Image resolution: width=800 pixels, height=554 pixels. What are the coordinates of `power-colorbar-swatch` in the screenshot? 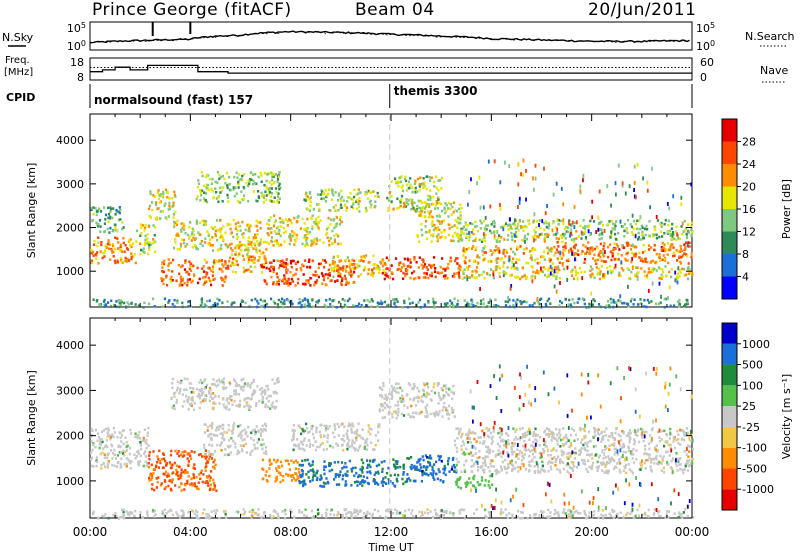 It's located at (729, 220).